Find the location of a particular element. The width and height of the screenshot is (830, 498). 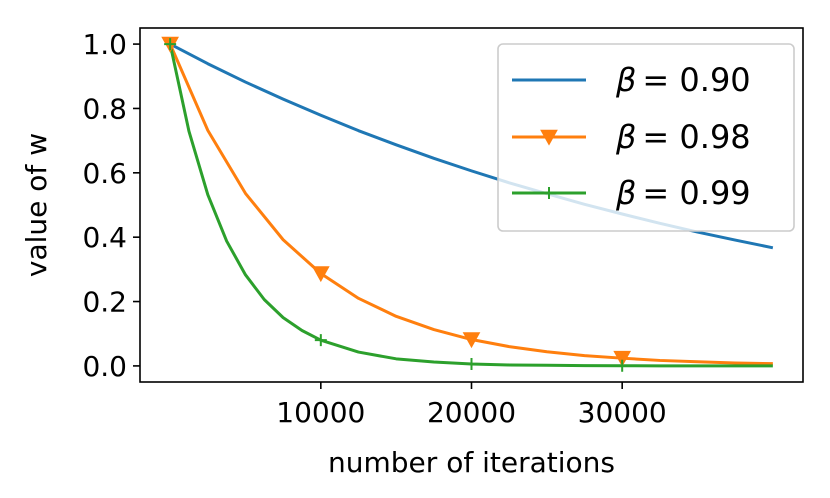

legend-label: β = 0.98 is located at coordinates (683, 137).